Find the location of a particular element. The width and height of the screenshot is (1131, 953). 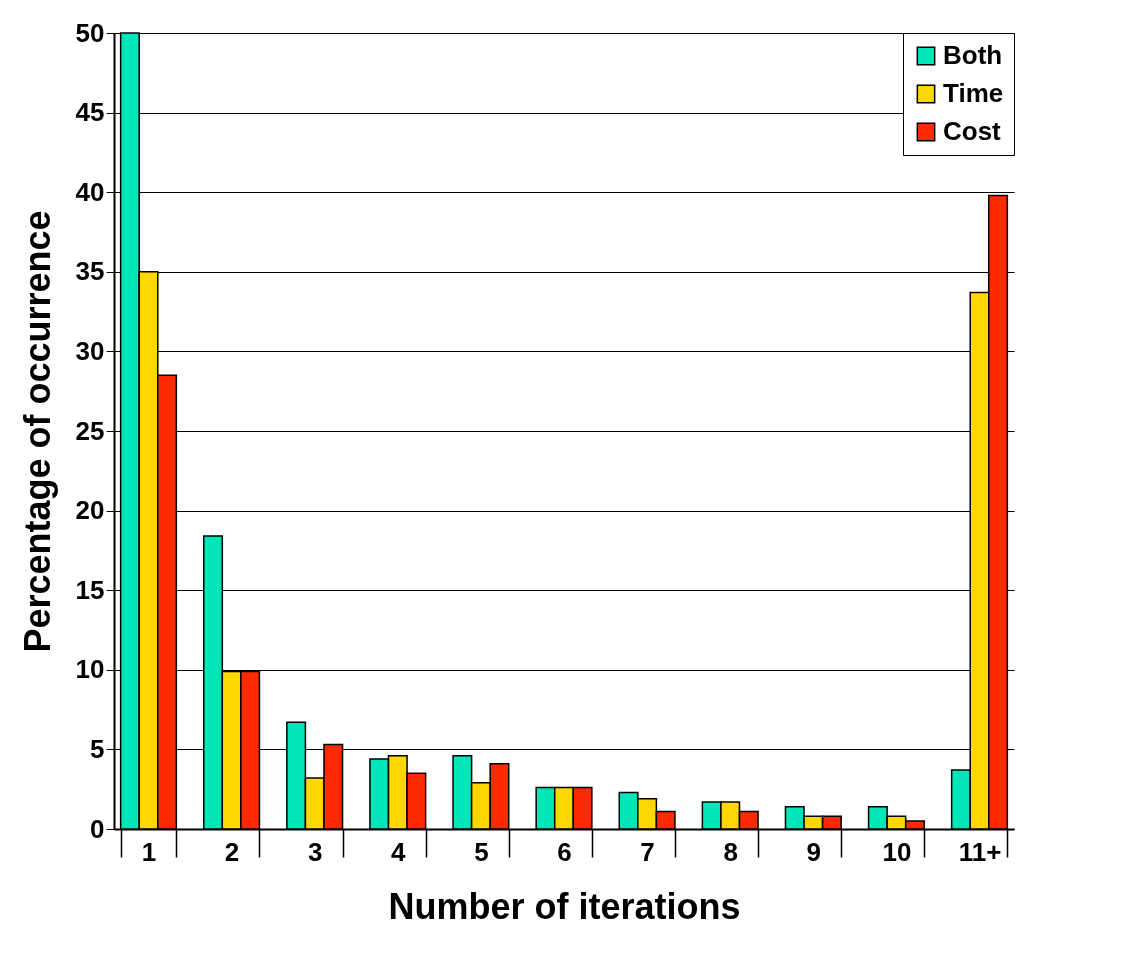

y-tick-label: 45 is located at coordinates (90, 112).